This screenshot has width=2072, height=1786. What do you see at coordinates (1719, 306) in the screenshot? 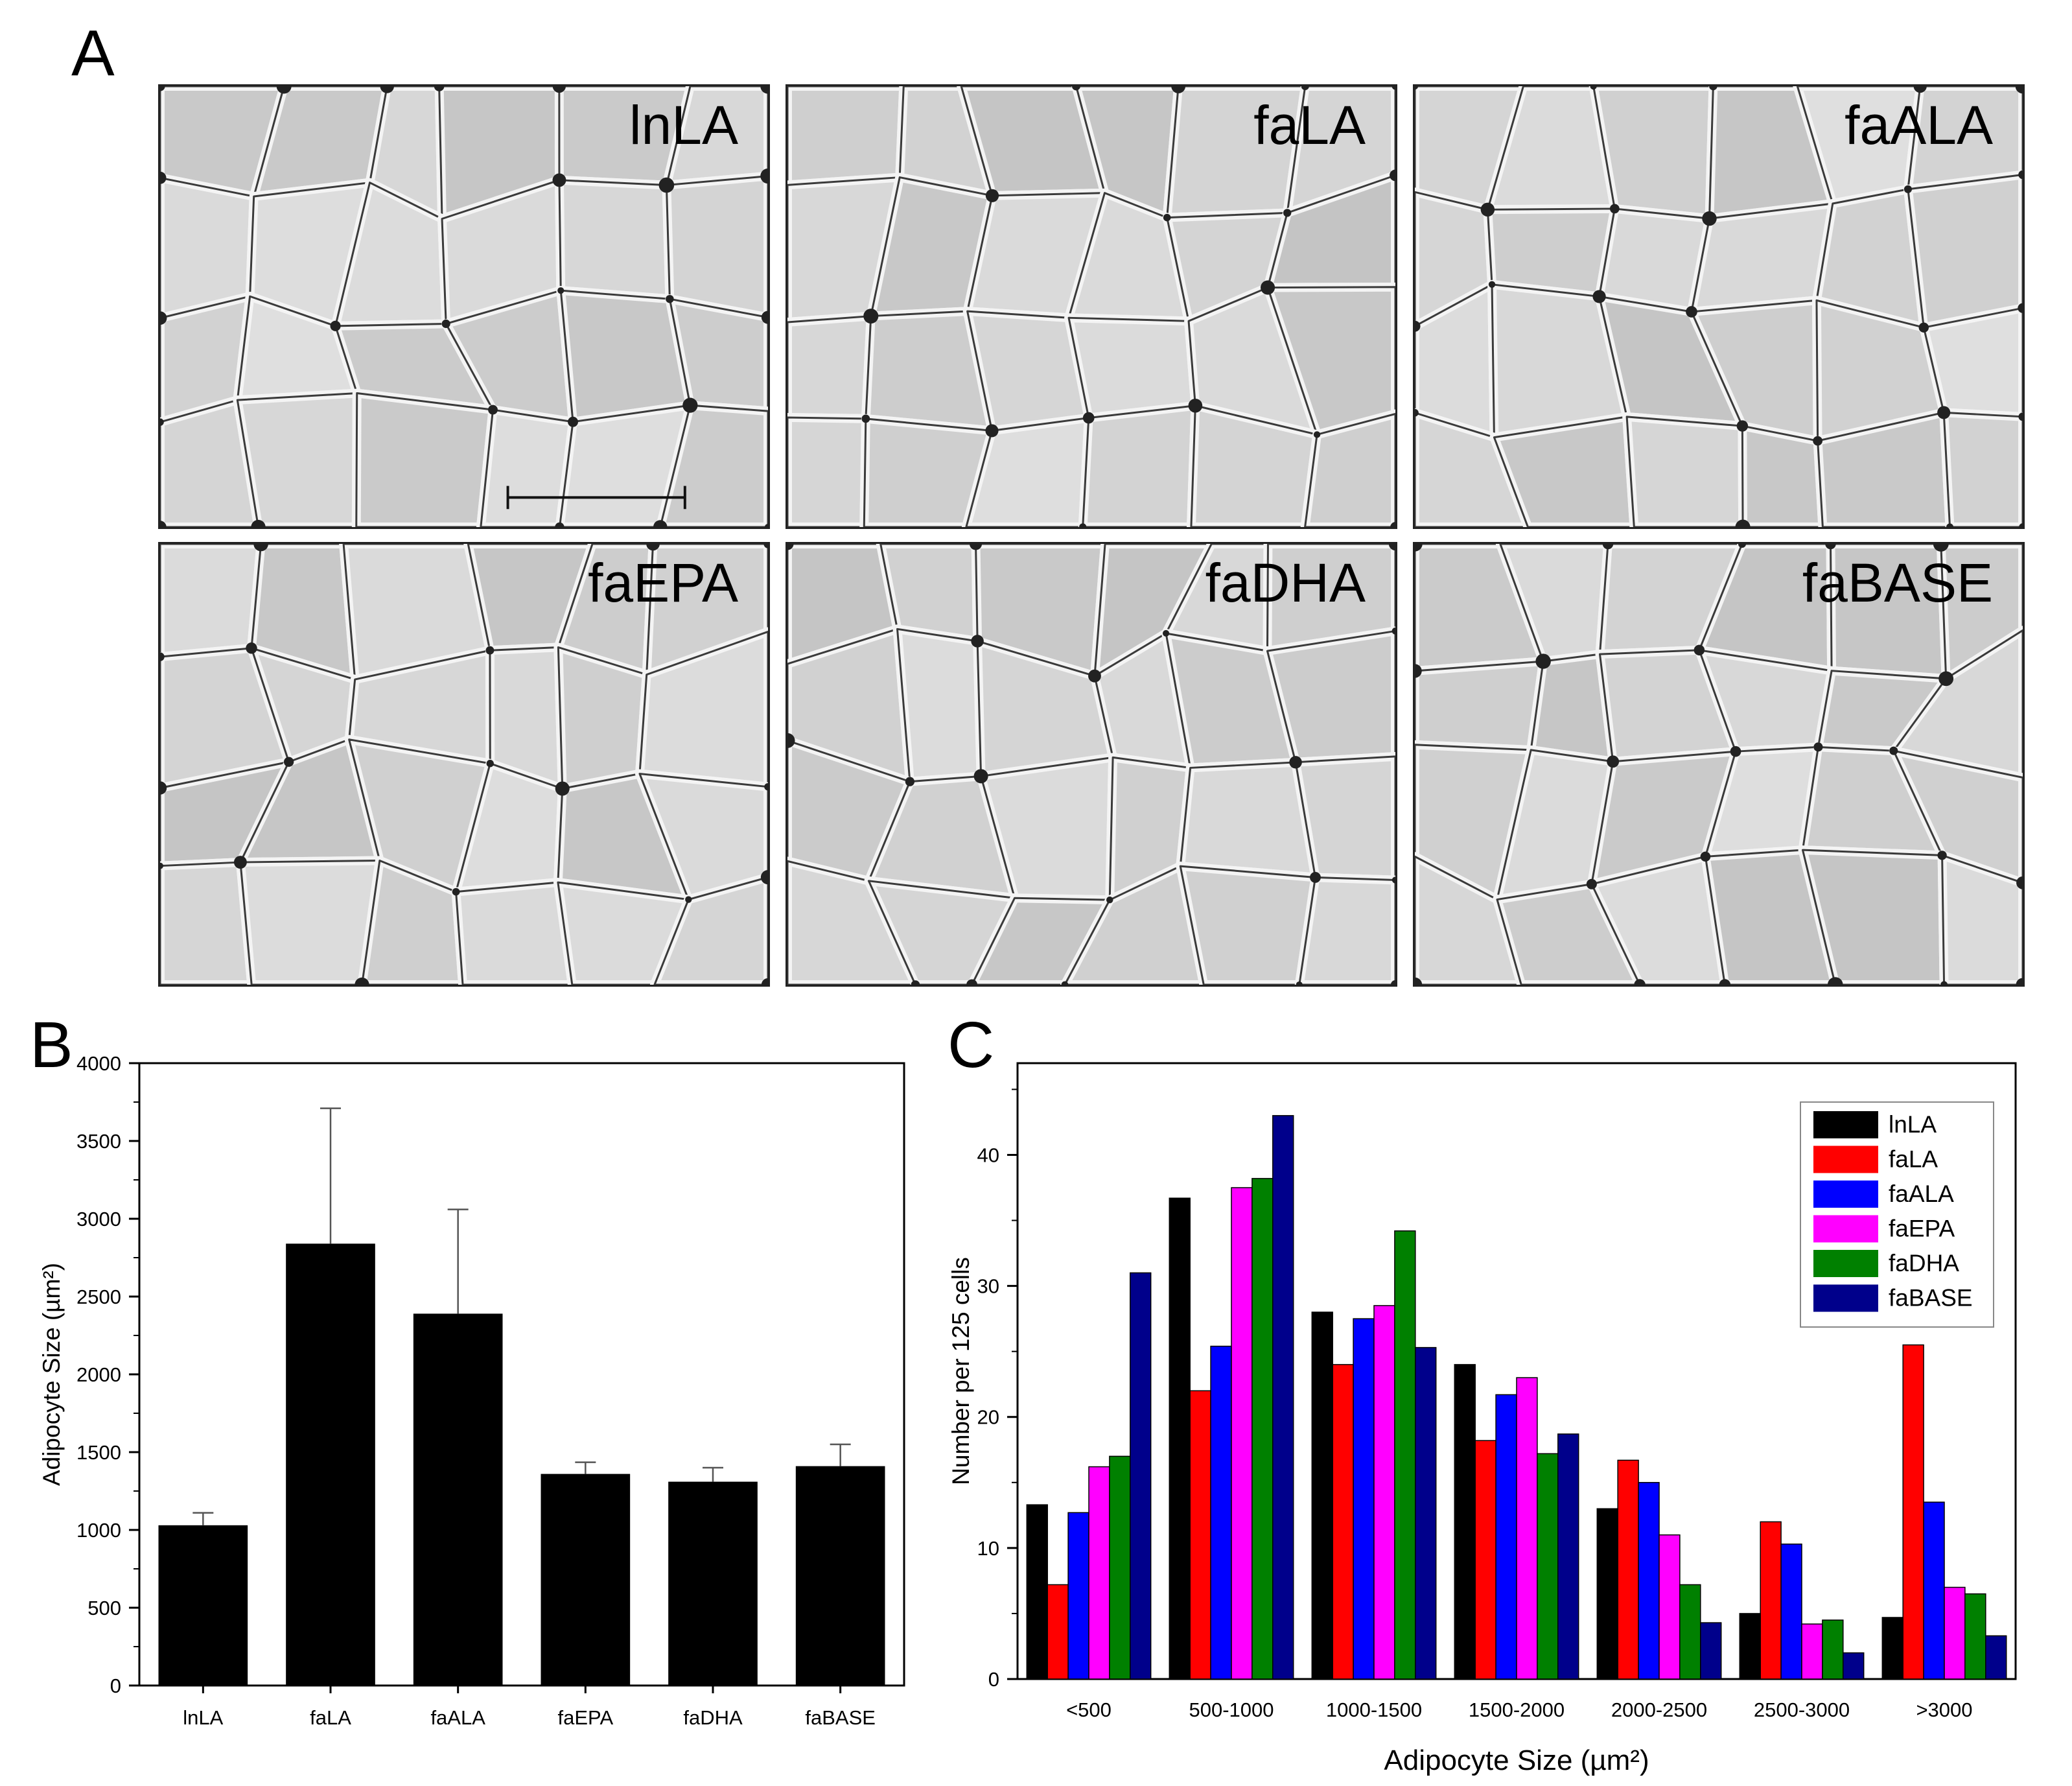
I see `micrograph-faala: faALA` at bounding box center [1719, 306].